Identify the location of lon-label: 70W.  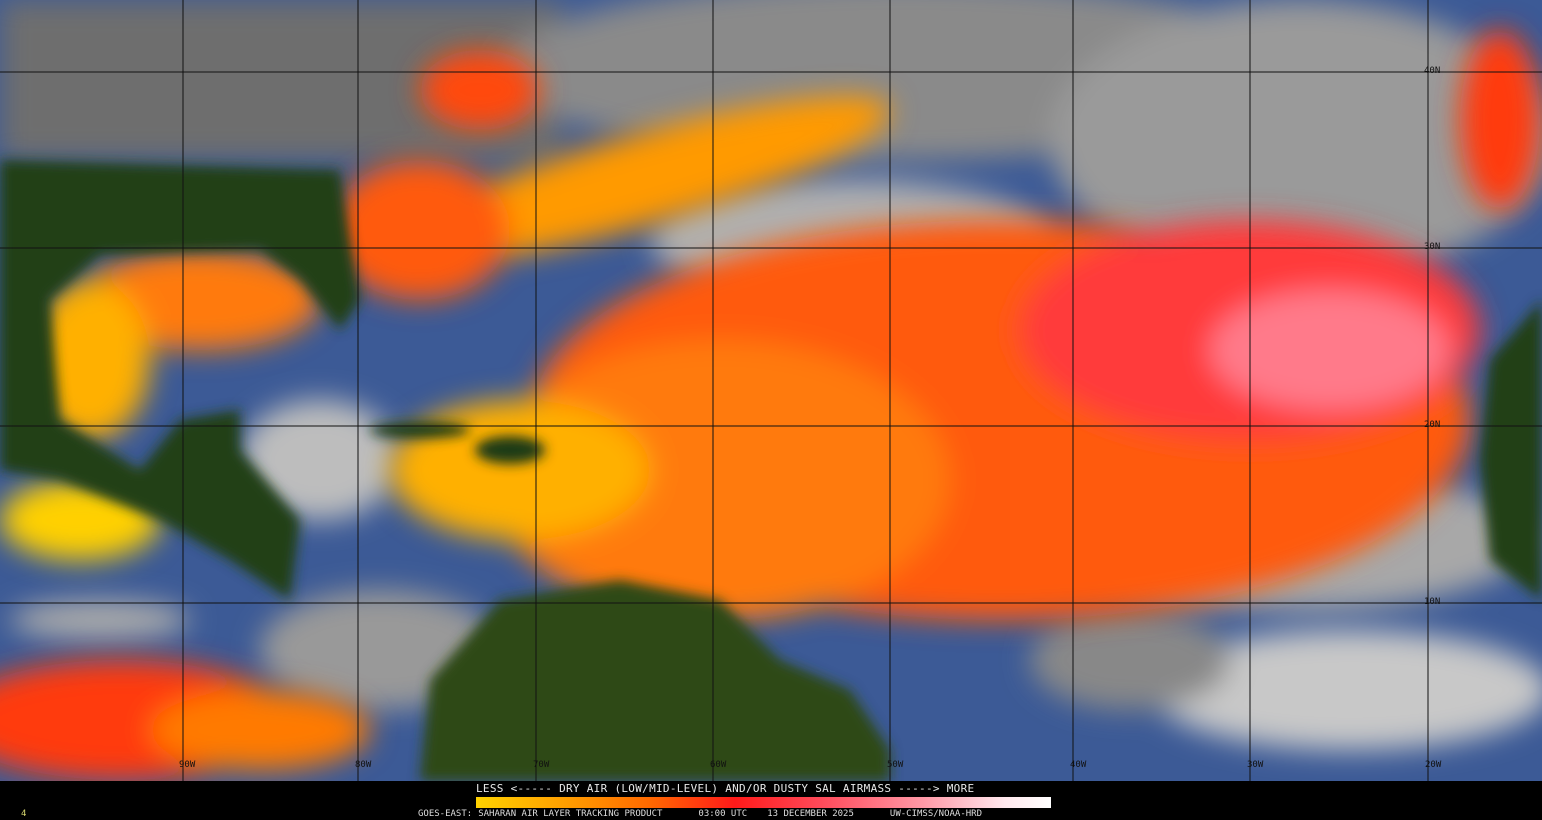
(541, 765).